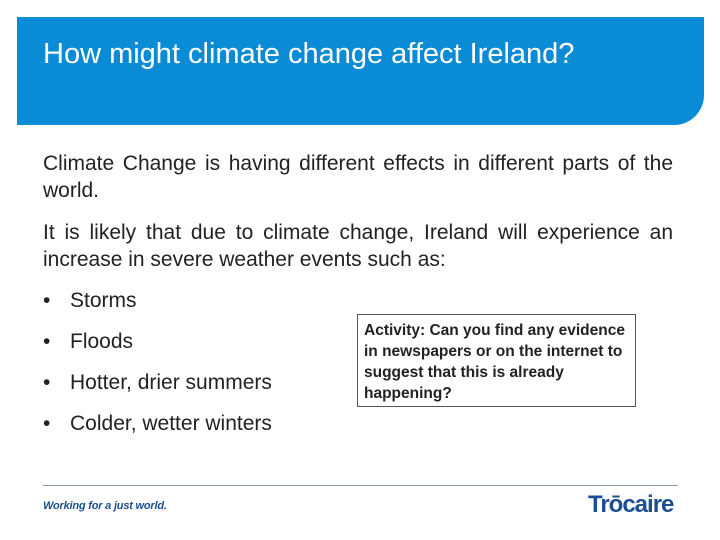 Image resolution: width=720 pixels, height=540 pixels. I want to click on list-item: Storms, so click(157, 306).